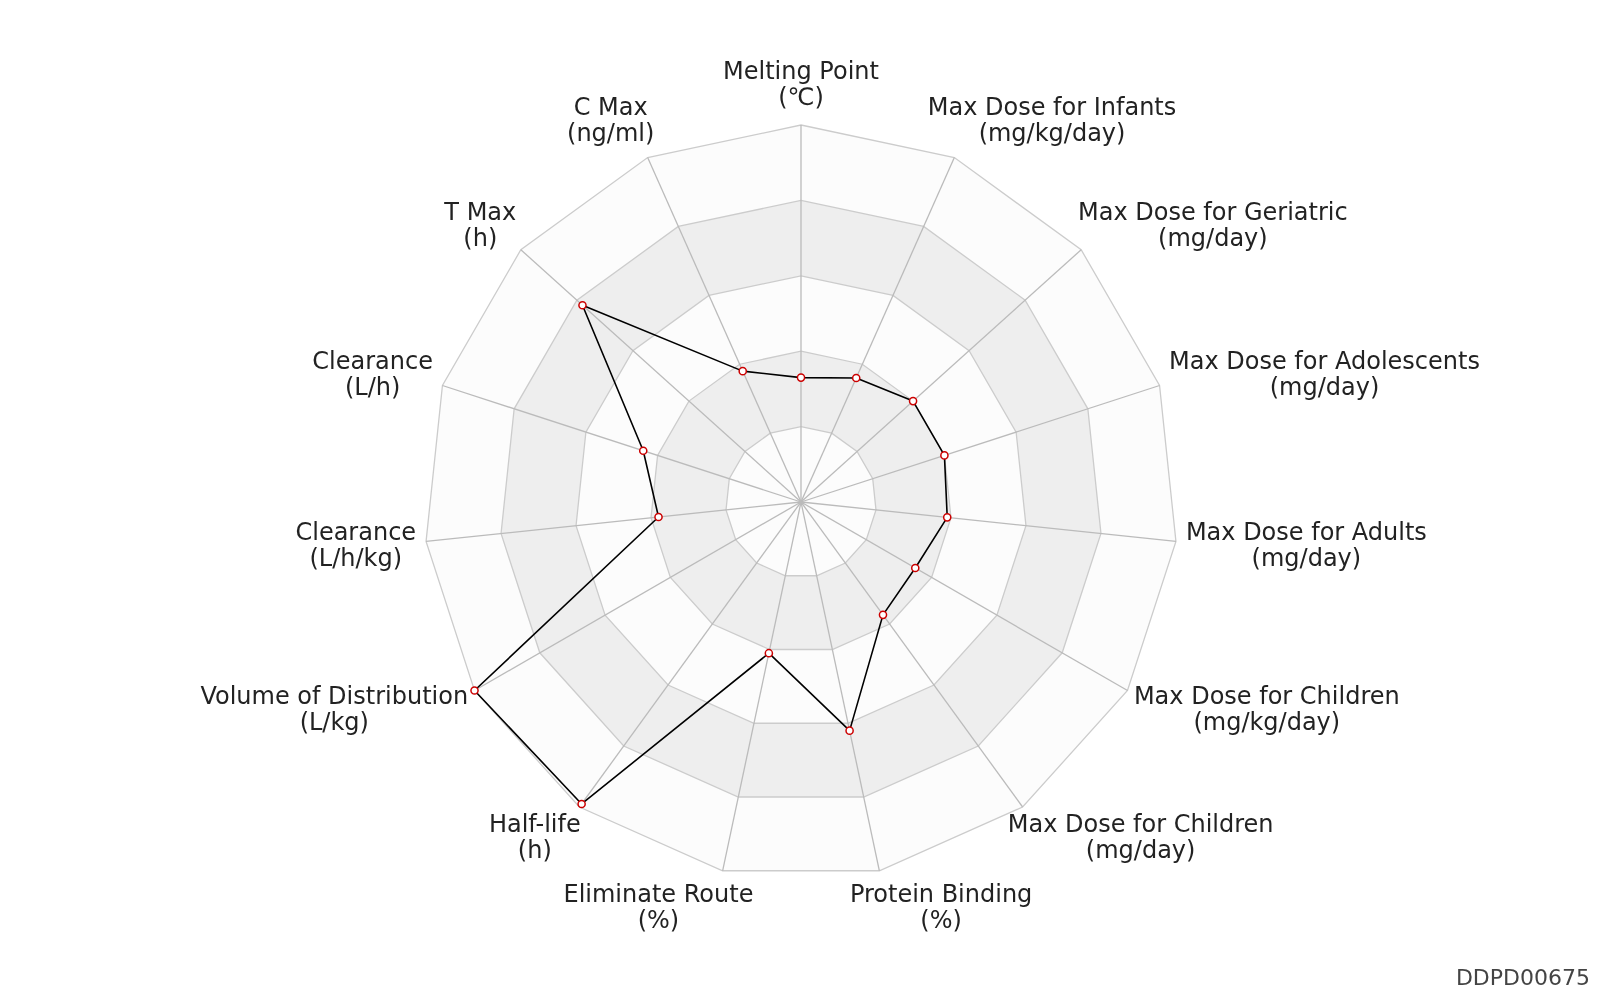 This screenshot has width=1600, height=1000. I want to click on spoke-label: Melting Point (℃), so click(801, 84).